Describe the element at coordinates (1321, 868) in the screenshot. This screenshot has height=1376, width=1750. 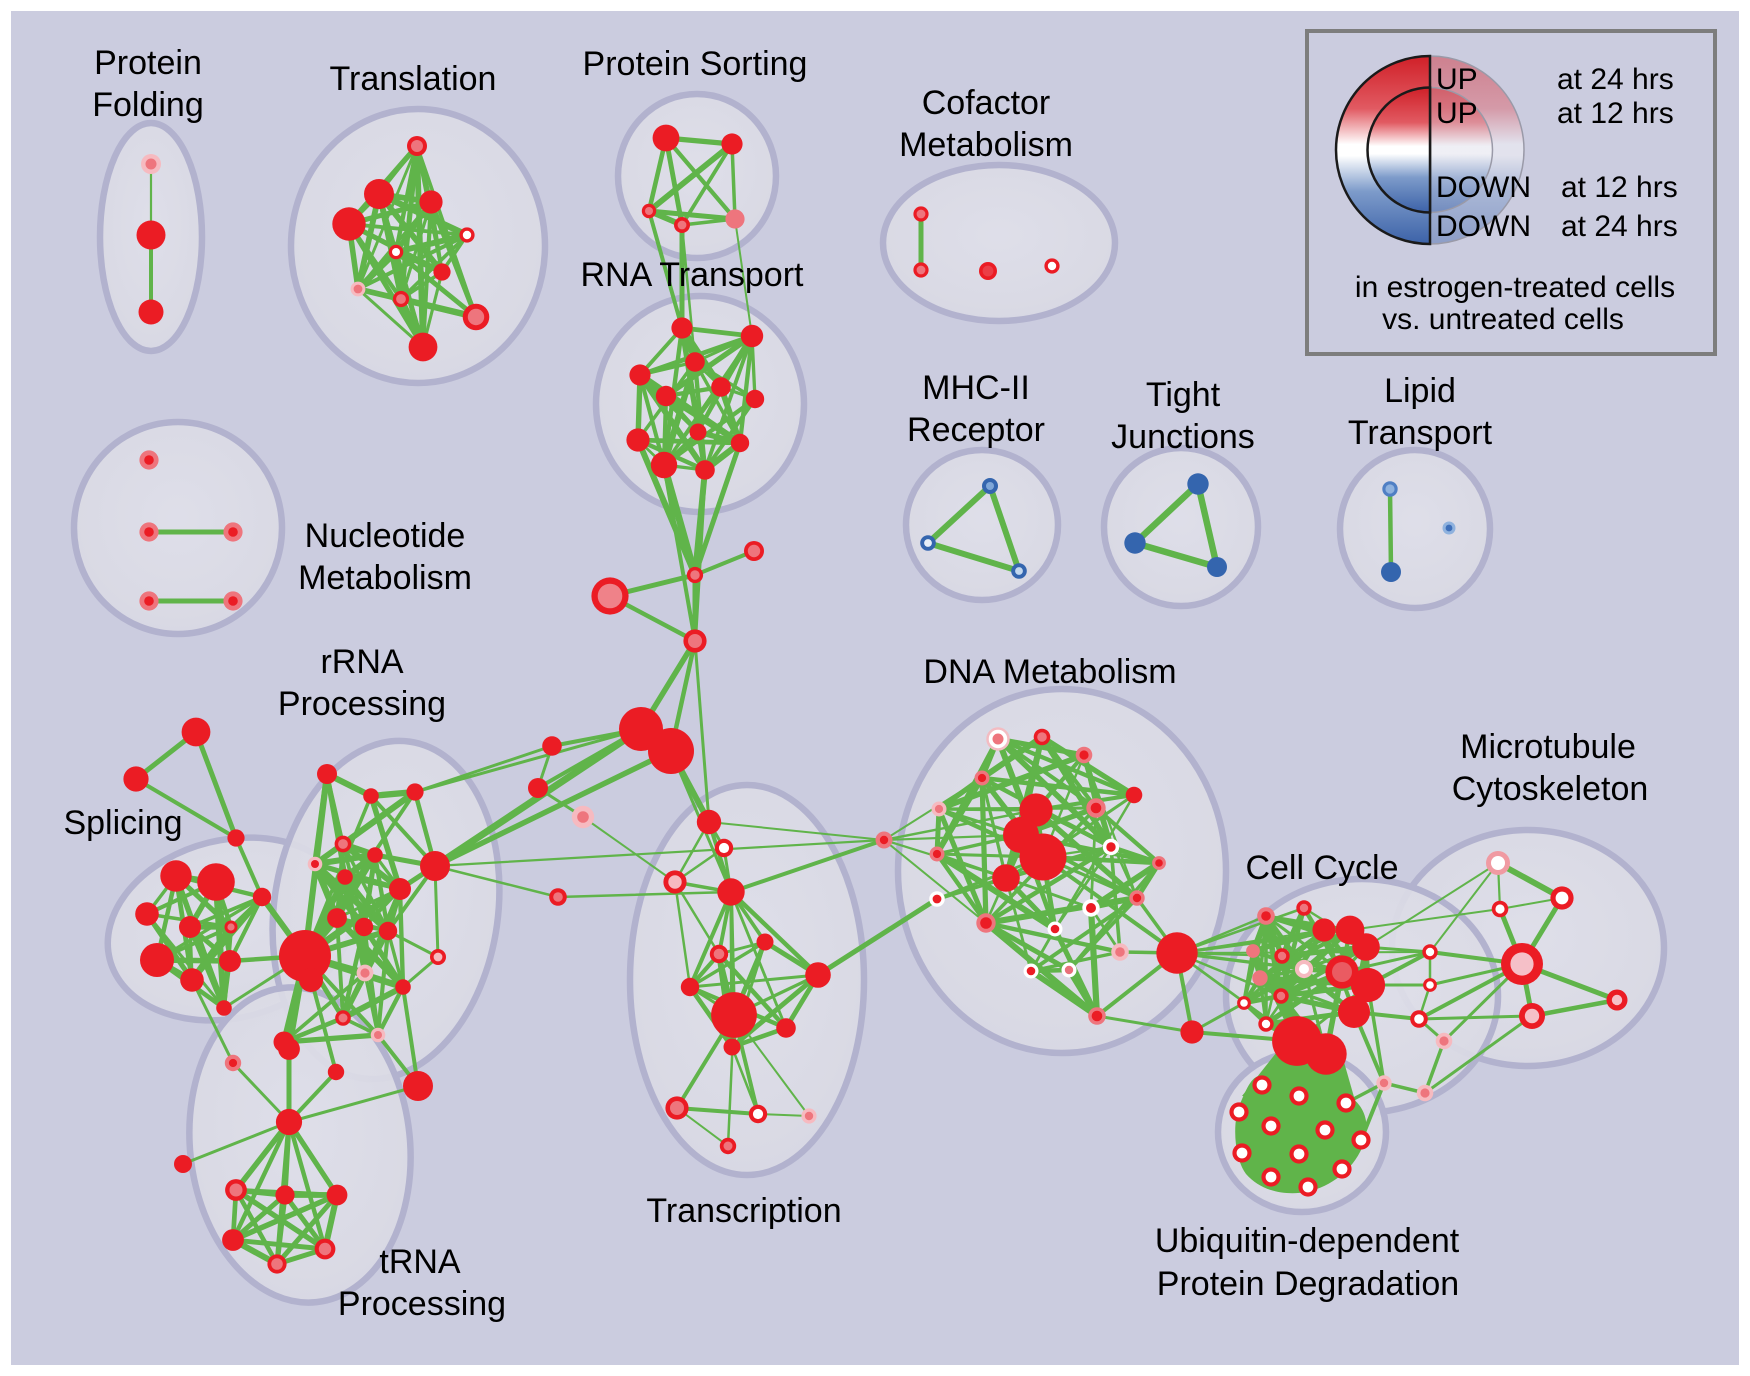
I see `svg-text: Cell Cycle` at that location.